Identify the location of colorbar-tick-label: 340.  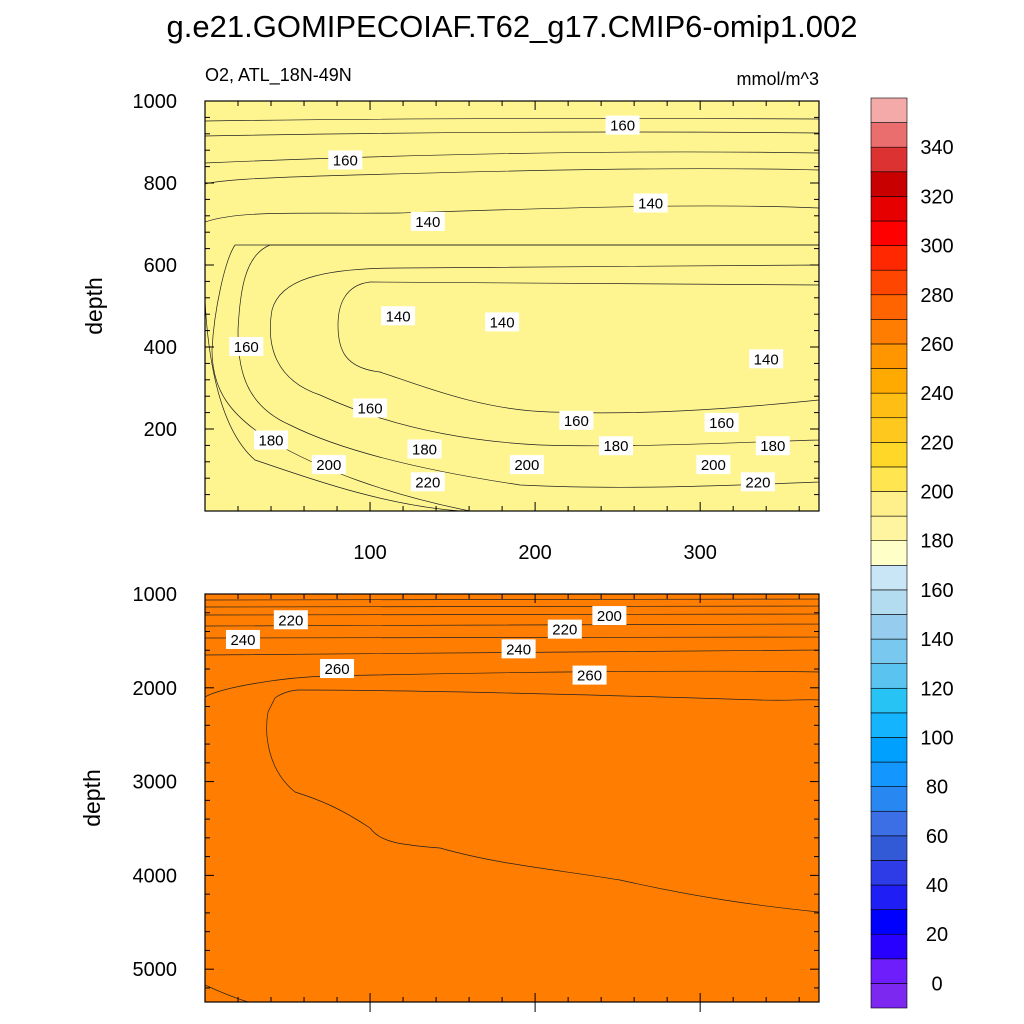
(936, 148).